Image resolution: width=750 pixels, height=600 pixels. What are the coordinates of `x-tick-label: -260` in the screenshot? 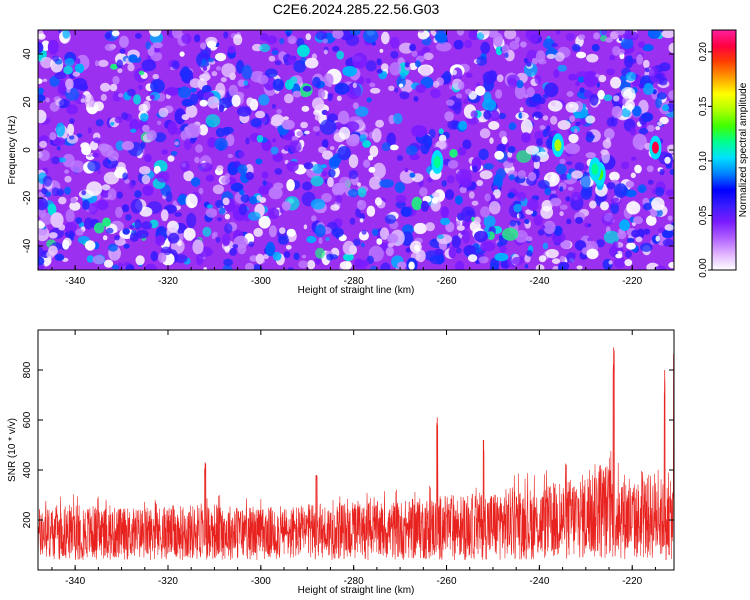 It's located at (447, 281).